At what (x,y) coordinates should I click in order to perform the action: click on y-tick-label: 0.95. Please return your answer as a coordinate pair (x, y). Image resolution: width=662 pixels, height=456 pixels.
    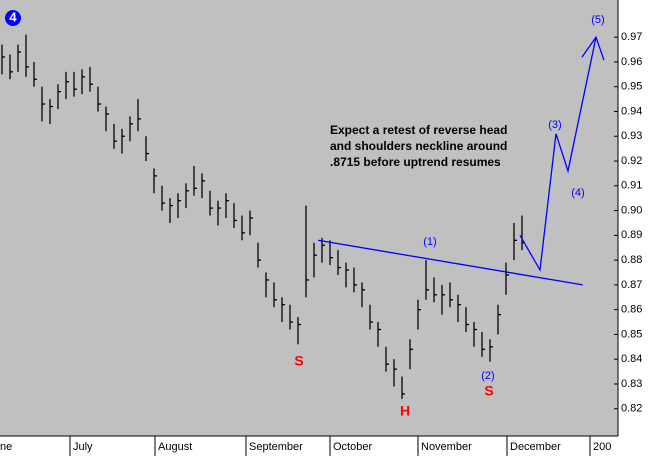
    Looking at the image, I should click on (631, 87).